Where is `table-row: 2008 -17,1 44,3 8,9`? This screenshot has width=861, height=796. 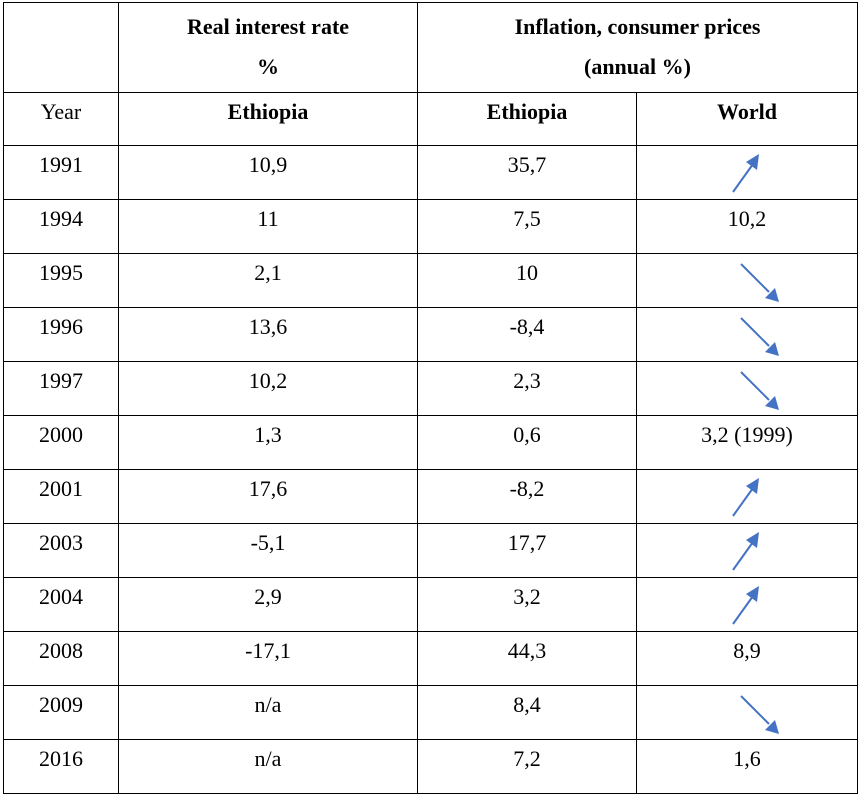 table-row: 2008 -17,1 44,3 8,9 is located at coordinates (430, 658).